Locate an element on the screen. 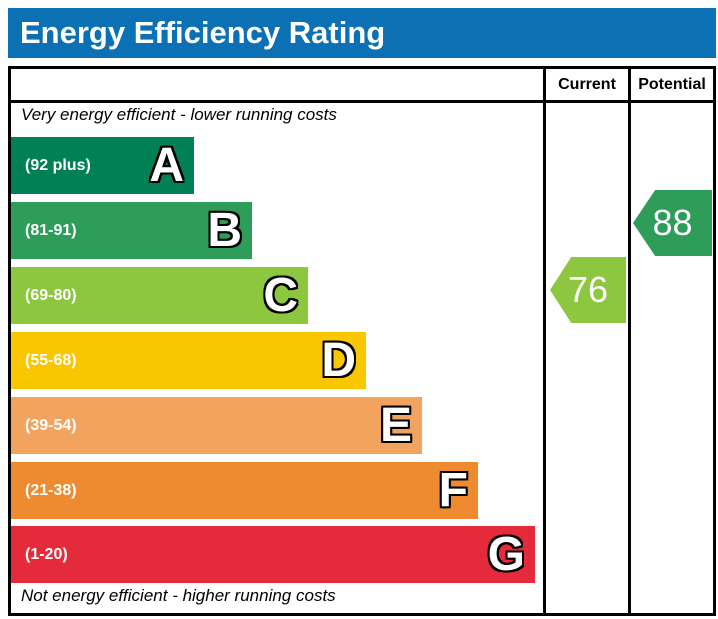 This screenshot has height=619, width=718. band-letter: B is located at coordinates (224, 230).